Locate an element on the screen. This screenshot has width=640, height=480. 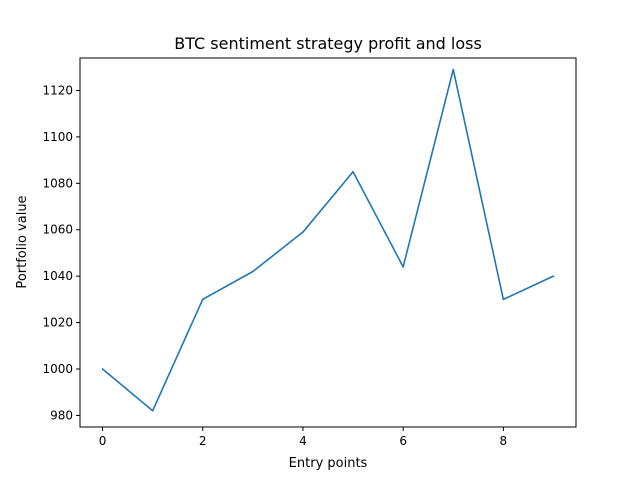
x-tick-label: 8 is located at coordinates (504, 441).